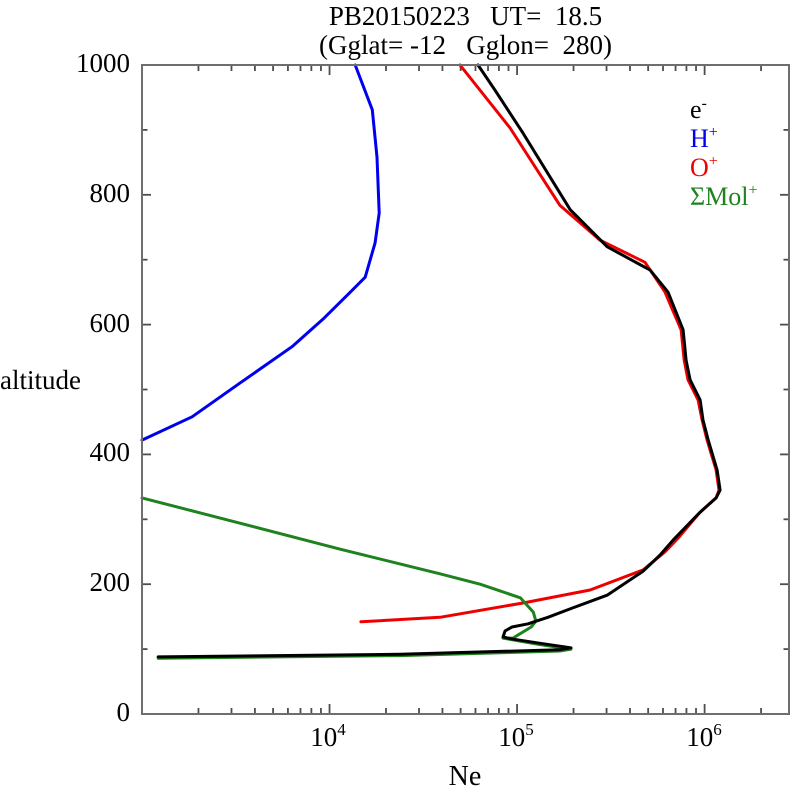  Describe the element at coordinates (110, 582) in the screenshot. I see `y-tick-label-200: 200` at that location.